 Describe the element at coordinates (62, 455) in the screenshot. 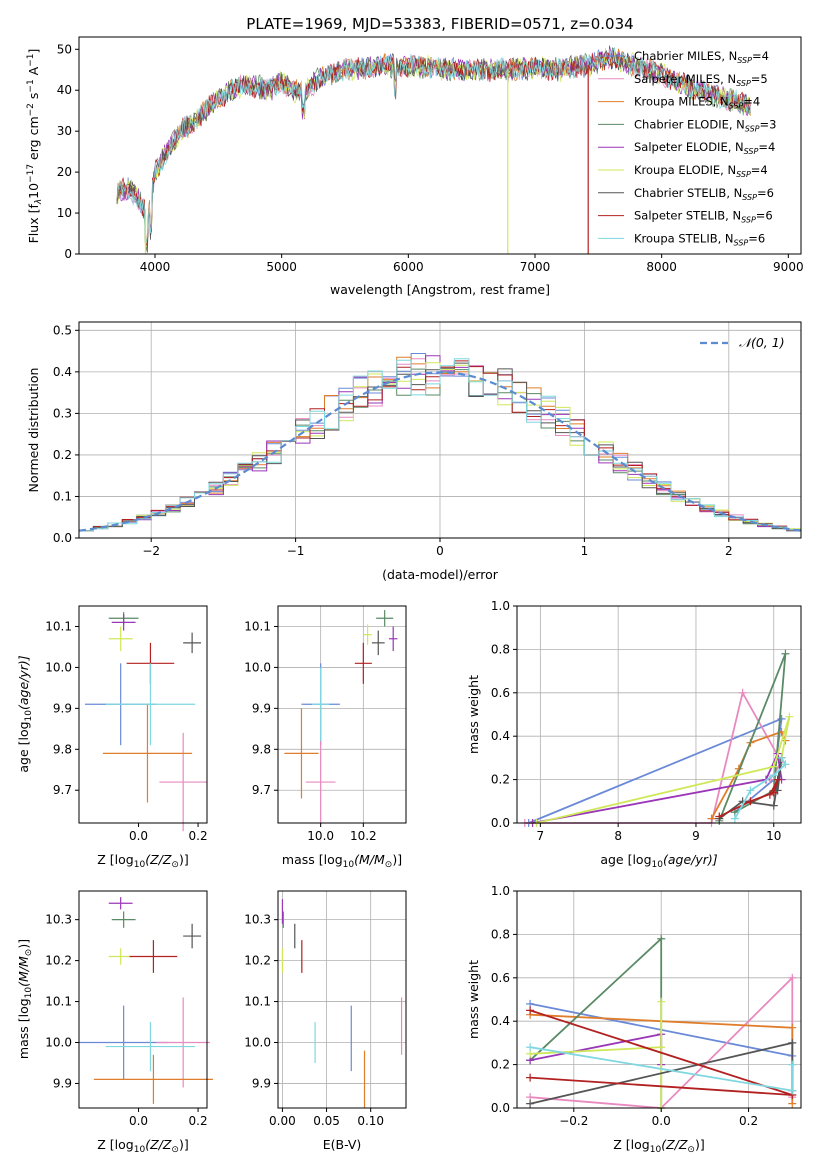

I see `y-tick-label: 0.2` at that location.